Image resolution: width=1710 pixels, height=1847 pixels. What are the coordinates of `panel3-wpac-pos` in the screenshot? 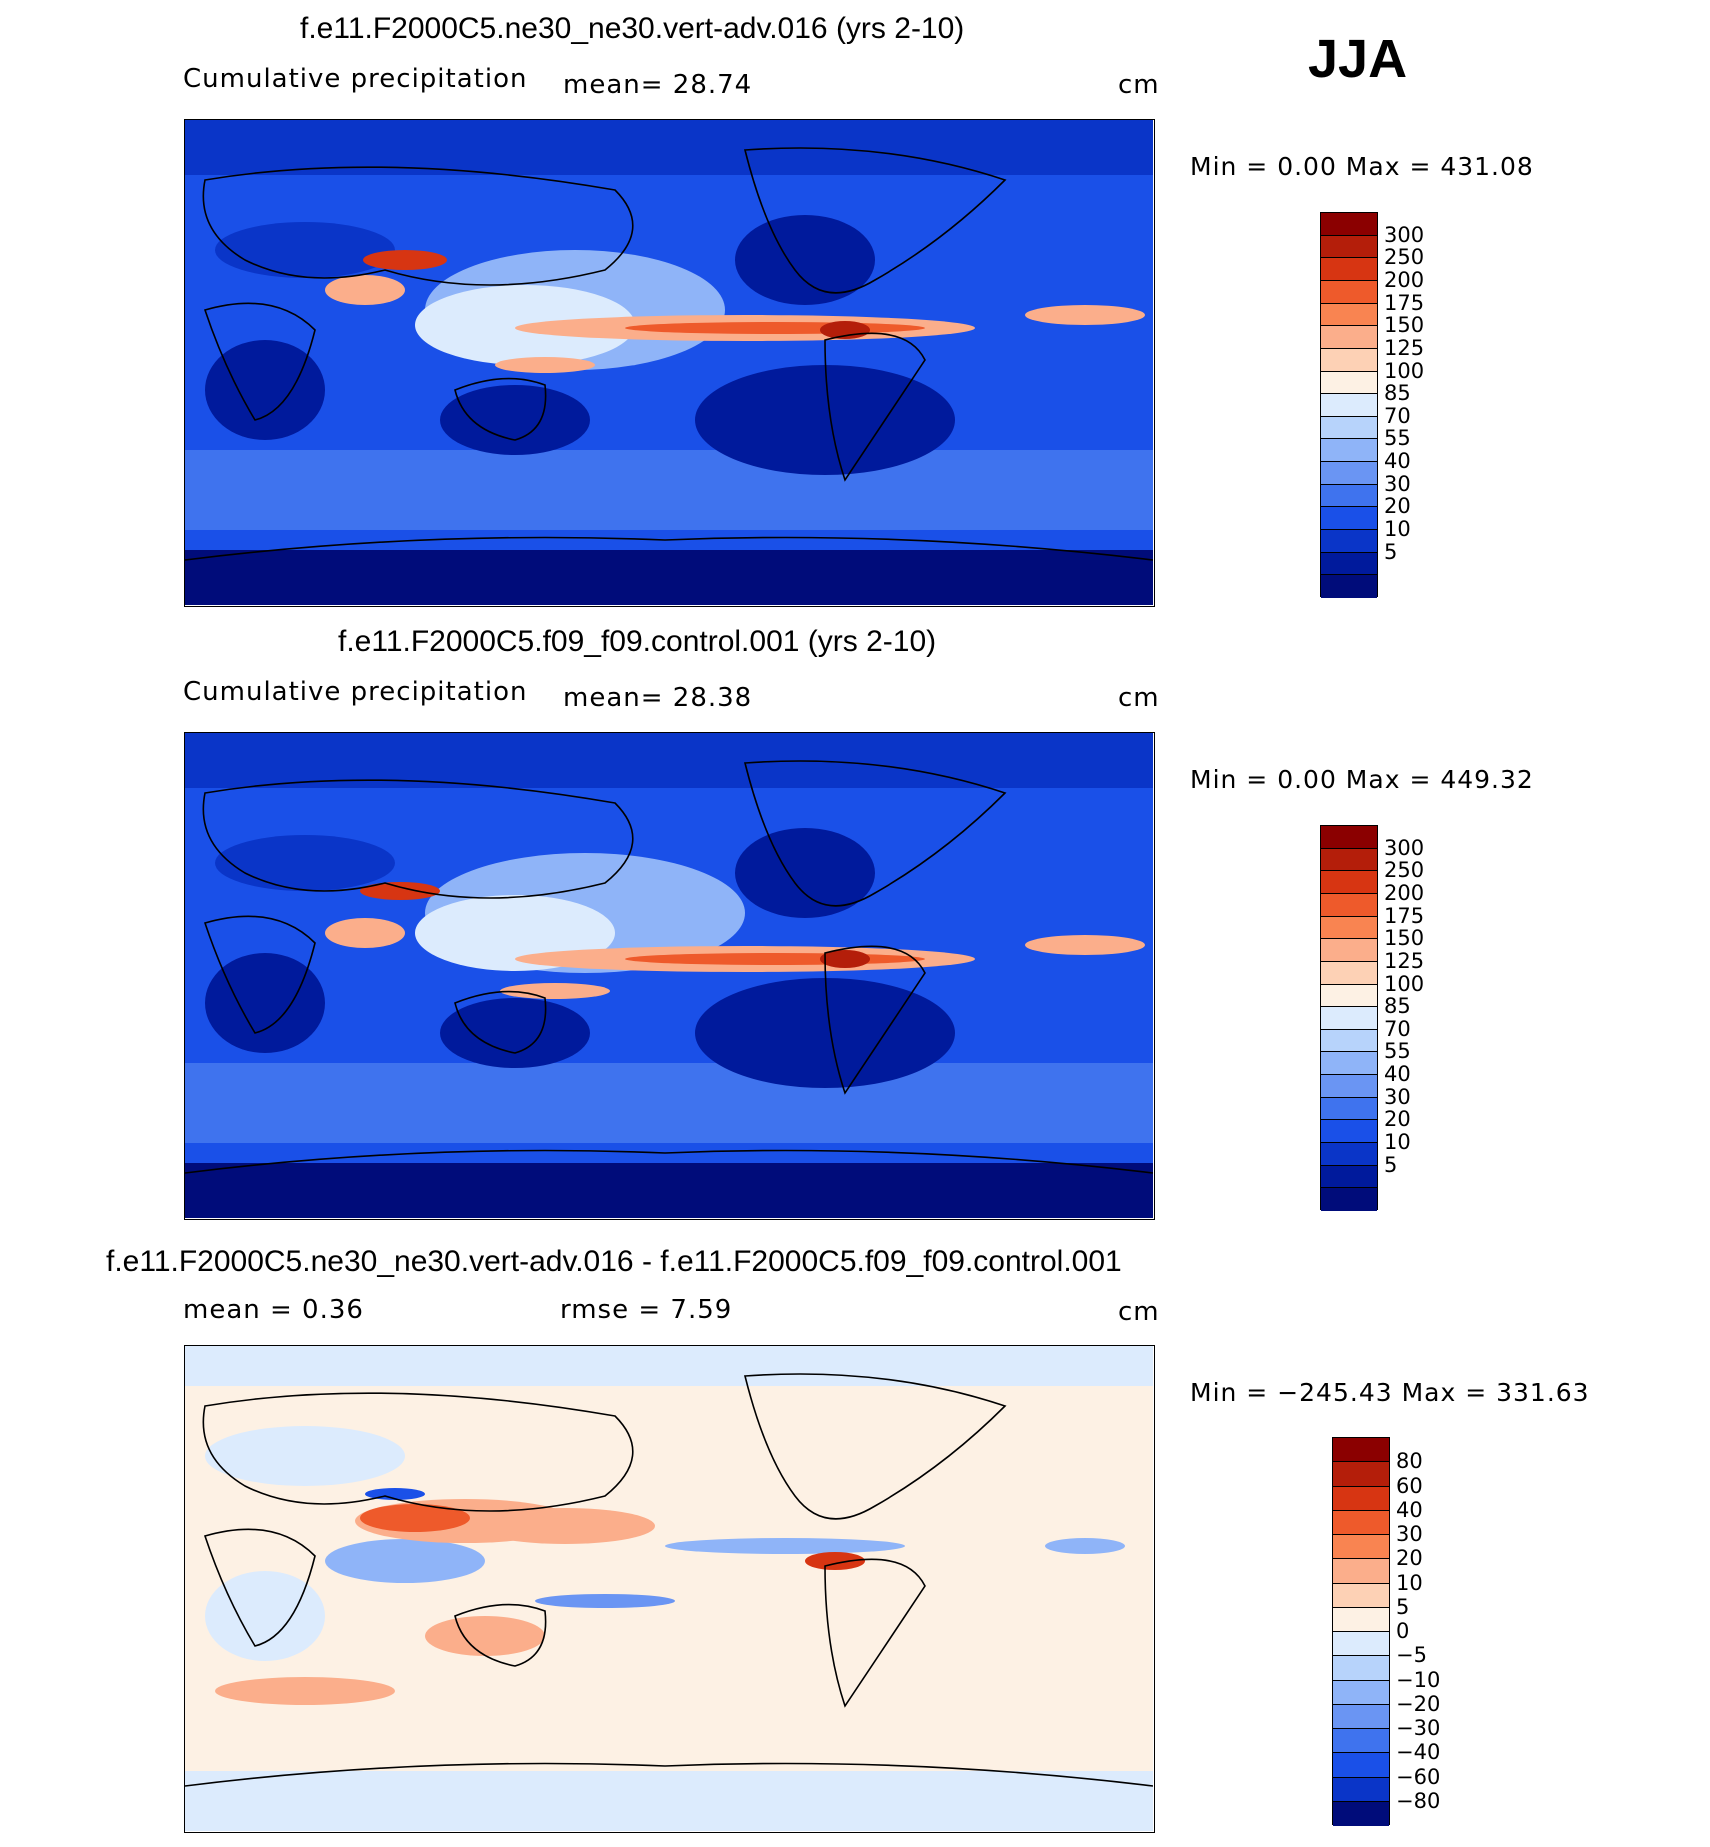 It's located at (565, 1526).